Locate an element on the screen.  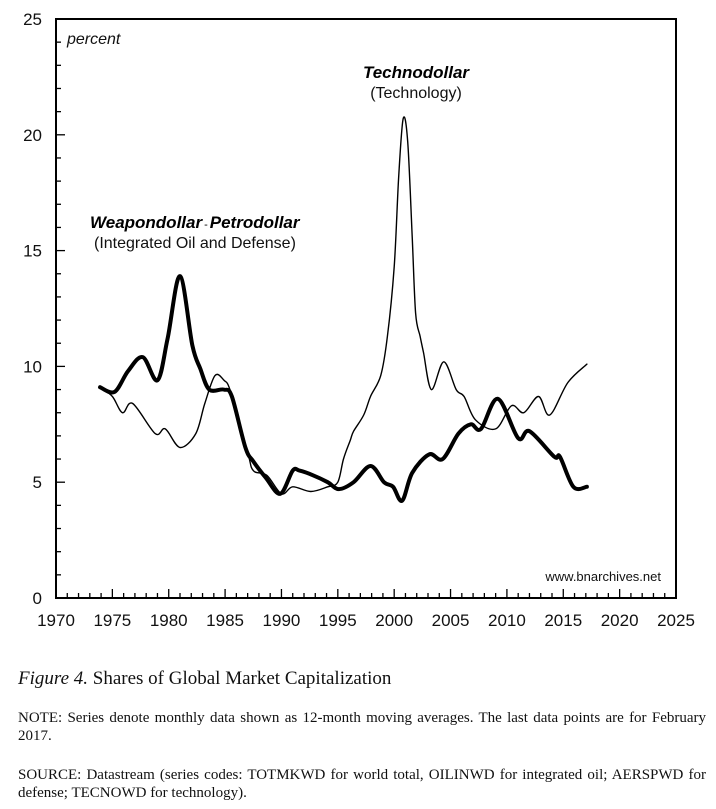
weapondollar-annotation-title: Weapondollar - Petrodollar is located at coordinates (195, 222).